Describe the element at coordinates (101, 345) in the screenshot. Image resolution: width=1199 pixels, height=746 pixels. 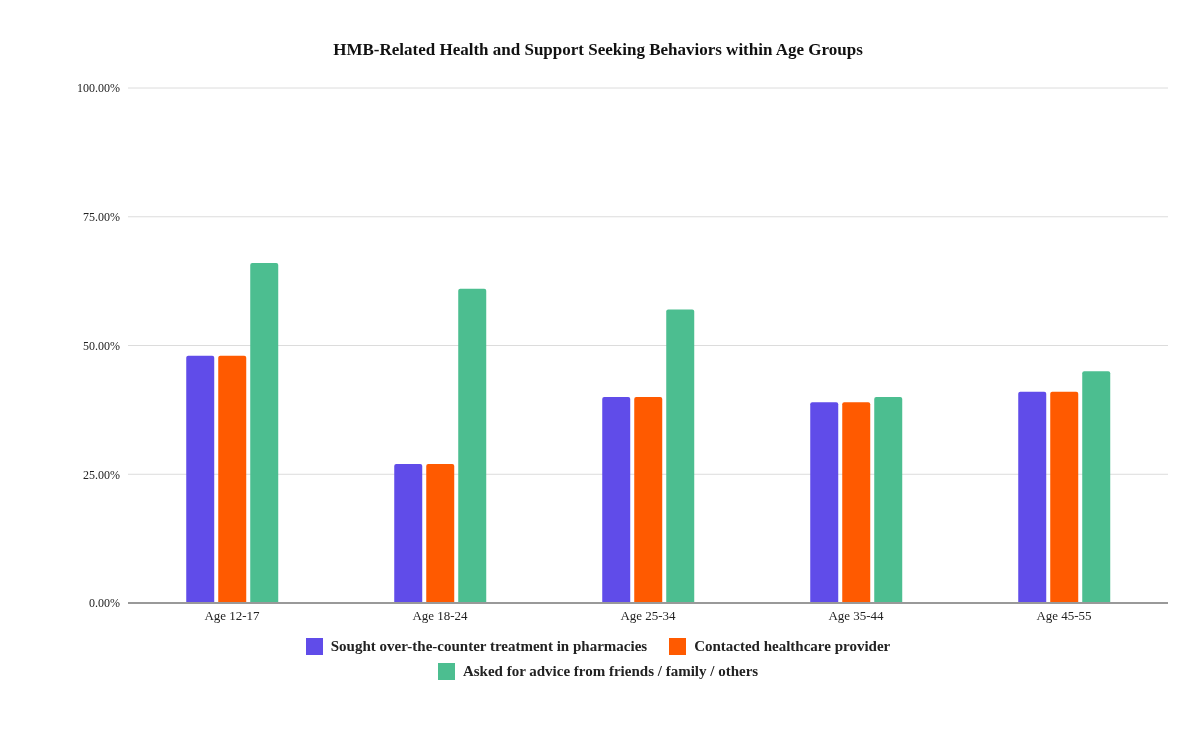
I see `y-tick-label: 50.00%` at that location.